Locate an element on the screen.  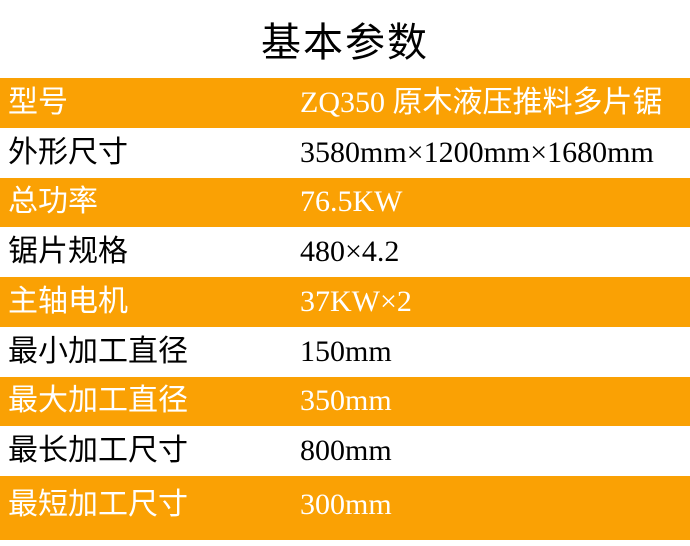
table-row: 总功率 76.5KW is located at coordinates (345, 202).